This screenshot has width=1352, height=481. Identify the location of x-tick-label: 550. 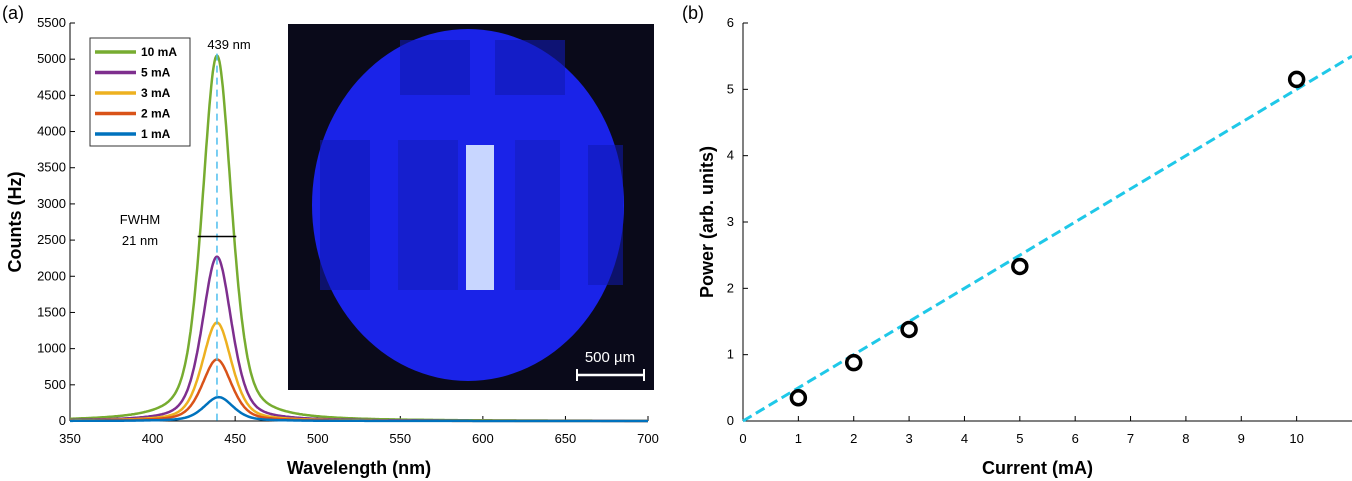
(400, 438).